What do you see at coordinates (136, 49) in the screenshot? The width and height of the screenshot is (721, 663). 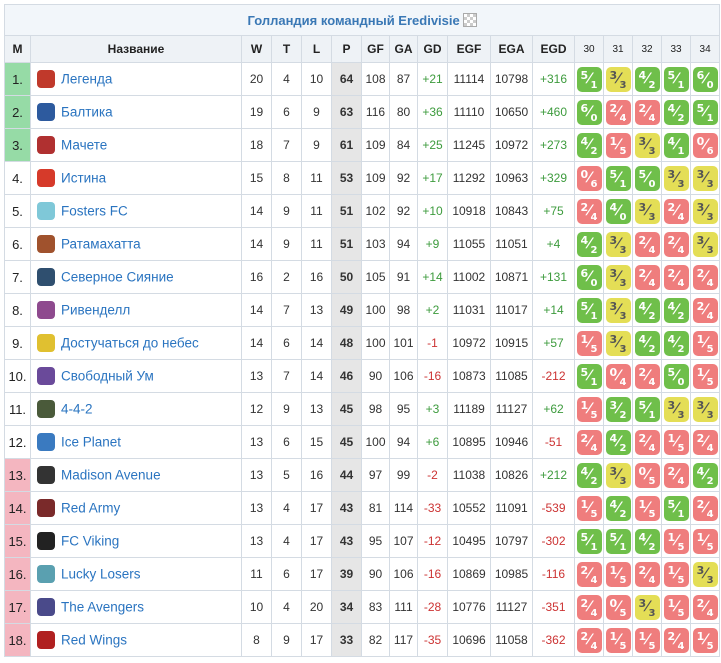 I see `col-name: Название` at bounding box center [136, 49].